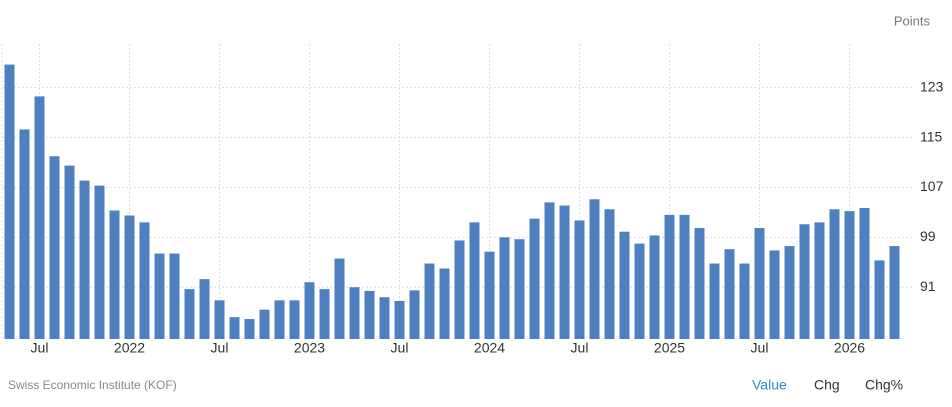 The image size is (952, 407). I want to click on y-tick-label: 107, so click(932, 186).